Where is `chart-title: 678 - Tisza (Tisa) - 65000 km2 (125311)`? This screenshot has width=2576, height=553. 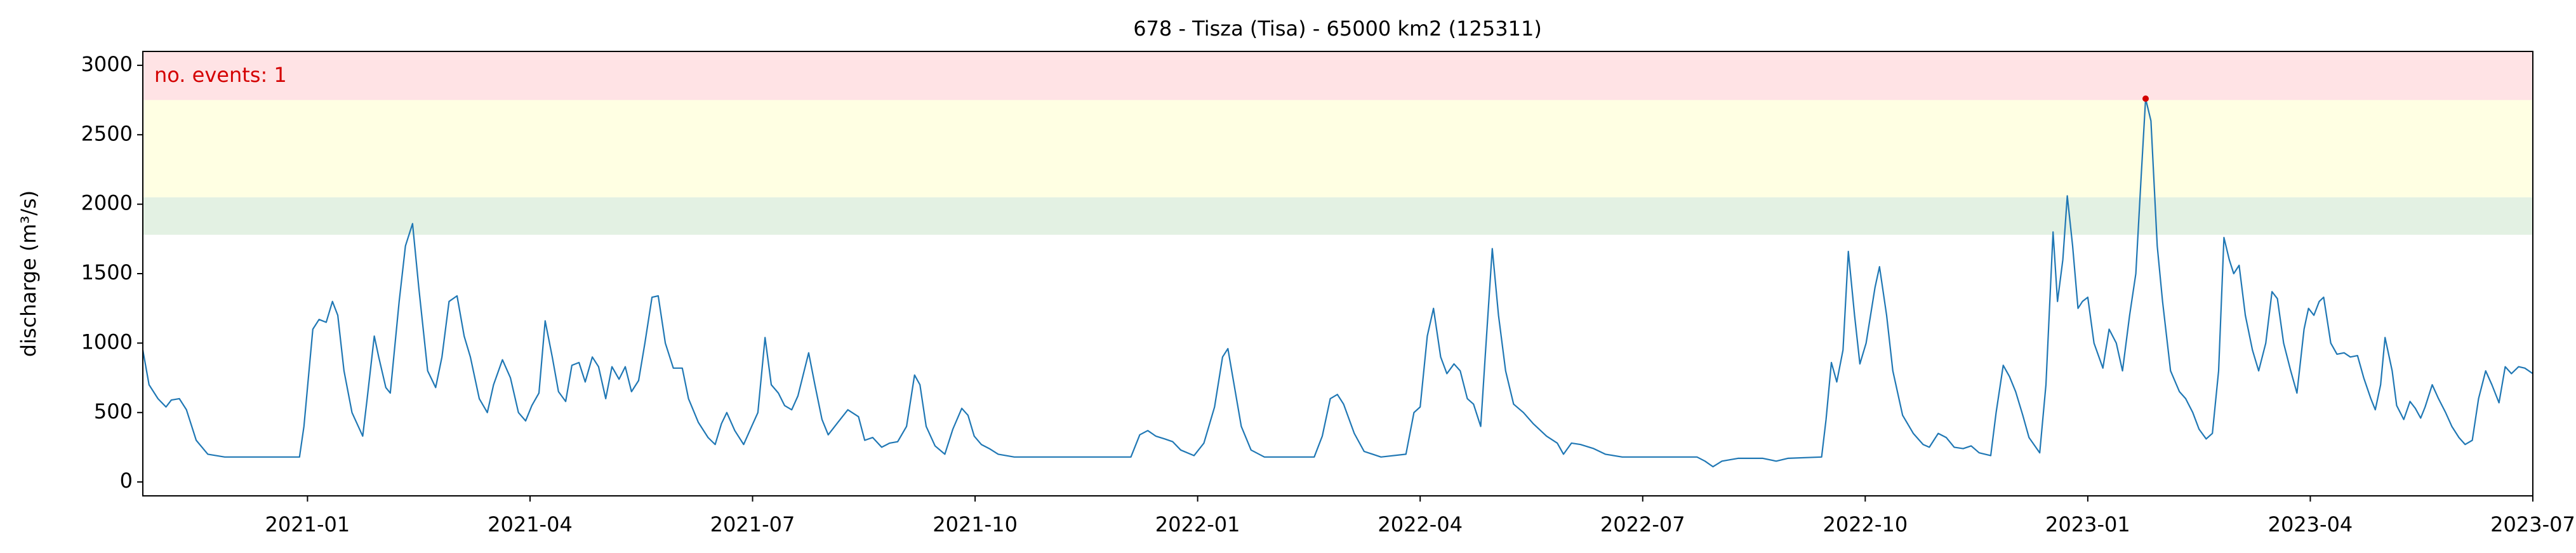 chart-title: 678 - Tisza (Tisa) - 65000 km2 (125311) is located at coordinates (1337, 29).